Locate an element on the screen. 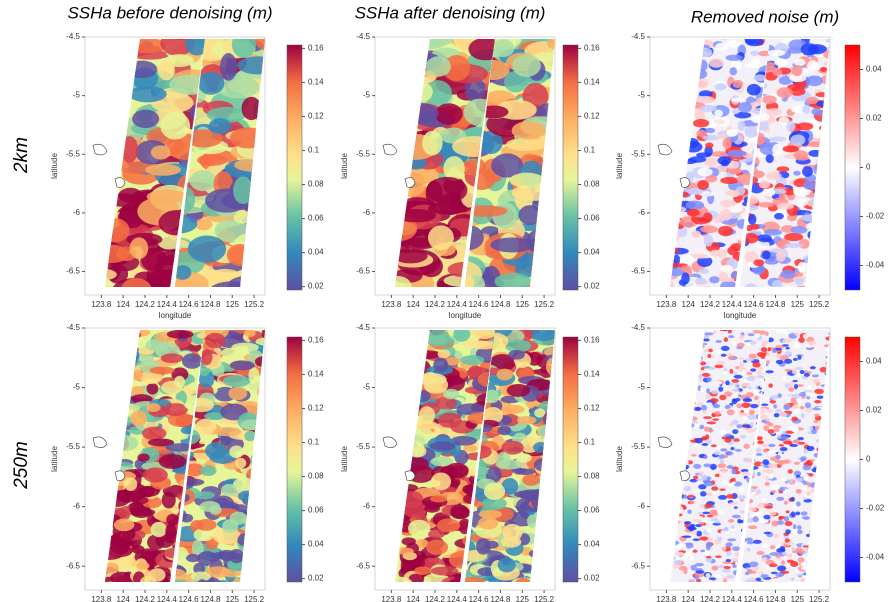 The height and width of the screenshot is (602, 891). x-tick-label: 124 is located at coordinates (414, 304).